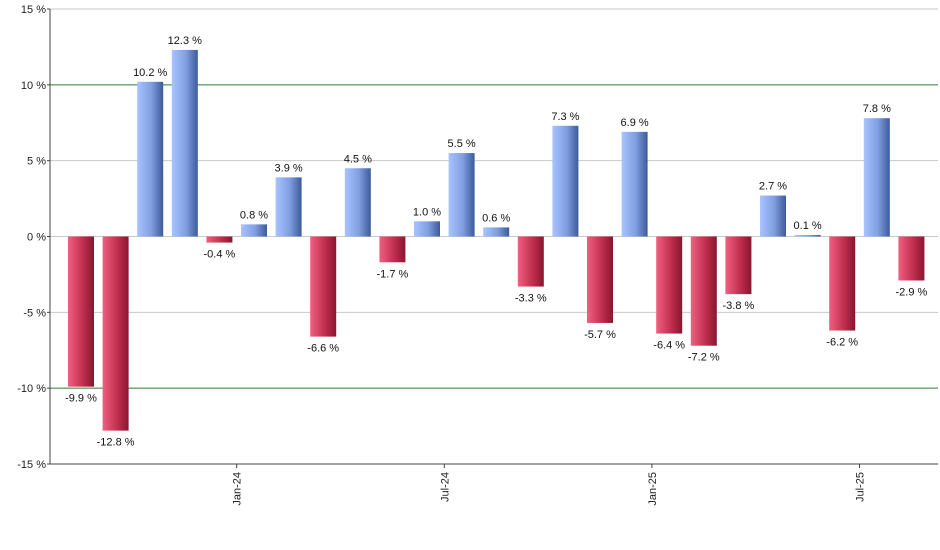 The image size is (940, 550). What do you see at coordinates (669, 346) in the screenshot?
I see `bar-value-label: -6.4 %` at bounding box center [669, 346].